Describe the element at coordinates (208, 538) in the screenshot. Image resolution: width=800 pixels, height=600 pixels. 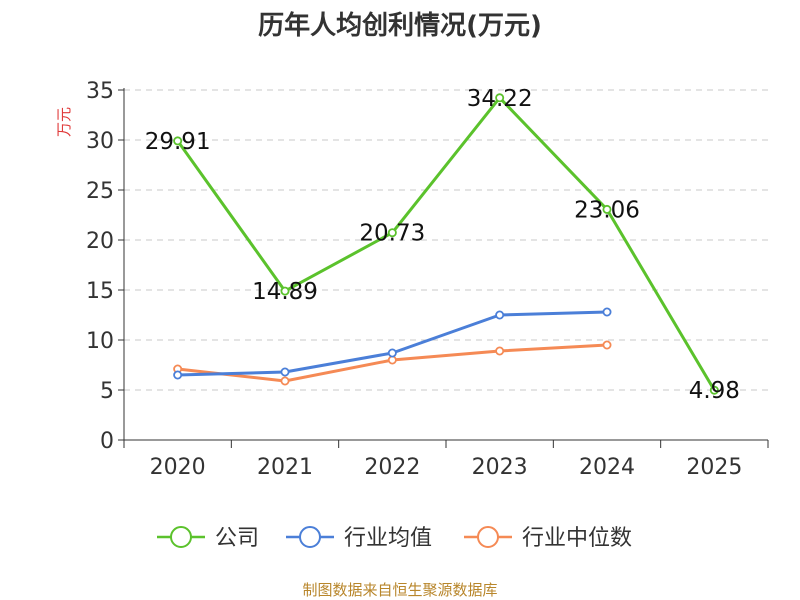
I see `legend-item: 公司` at that location.